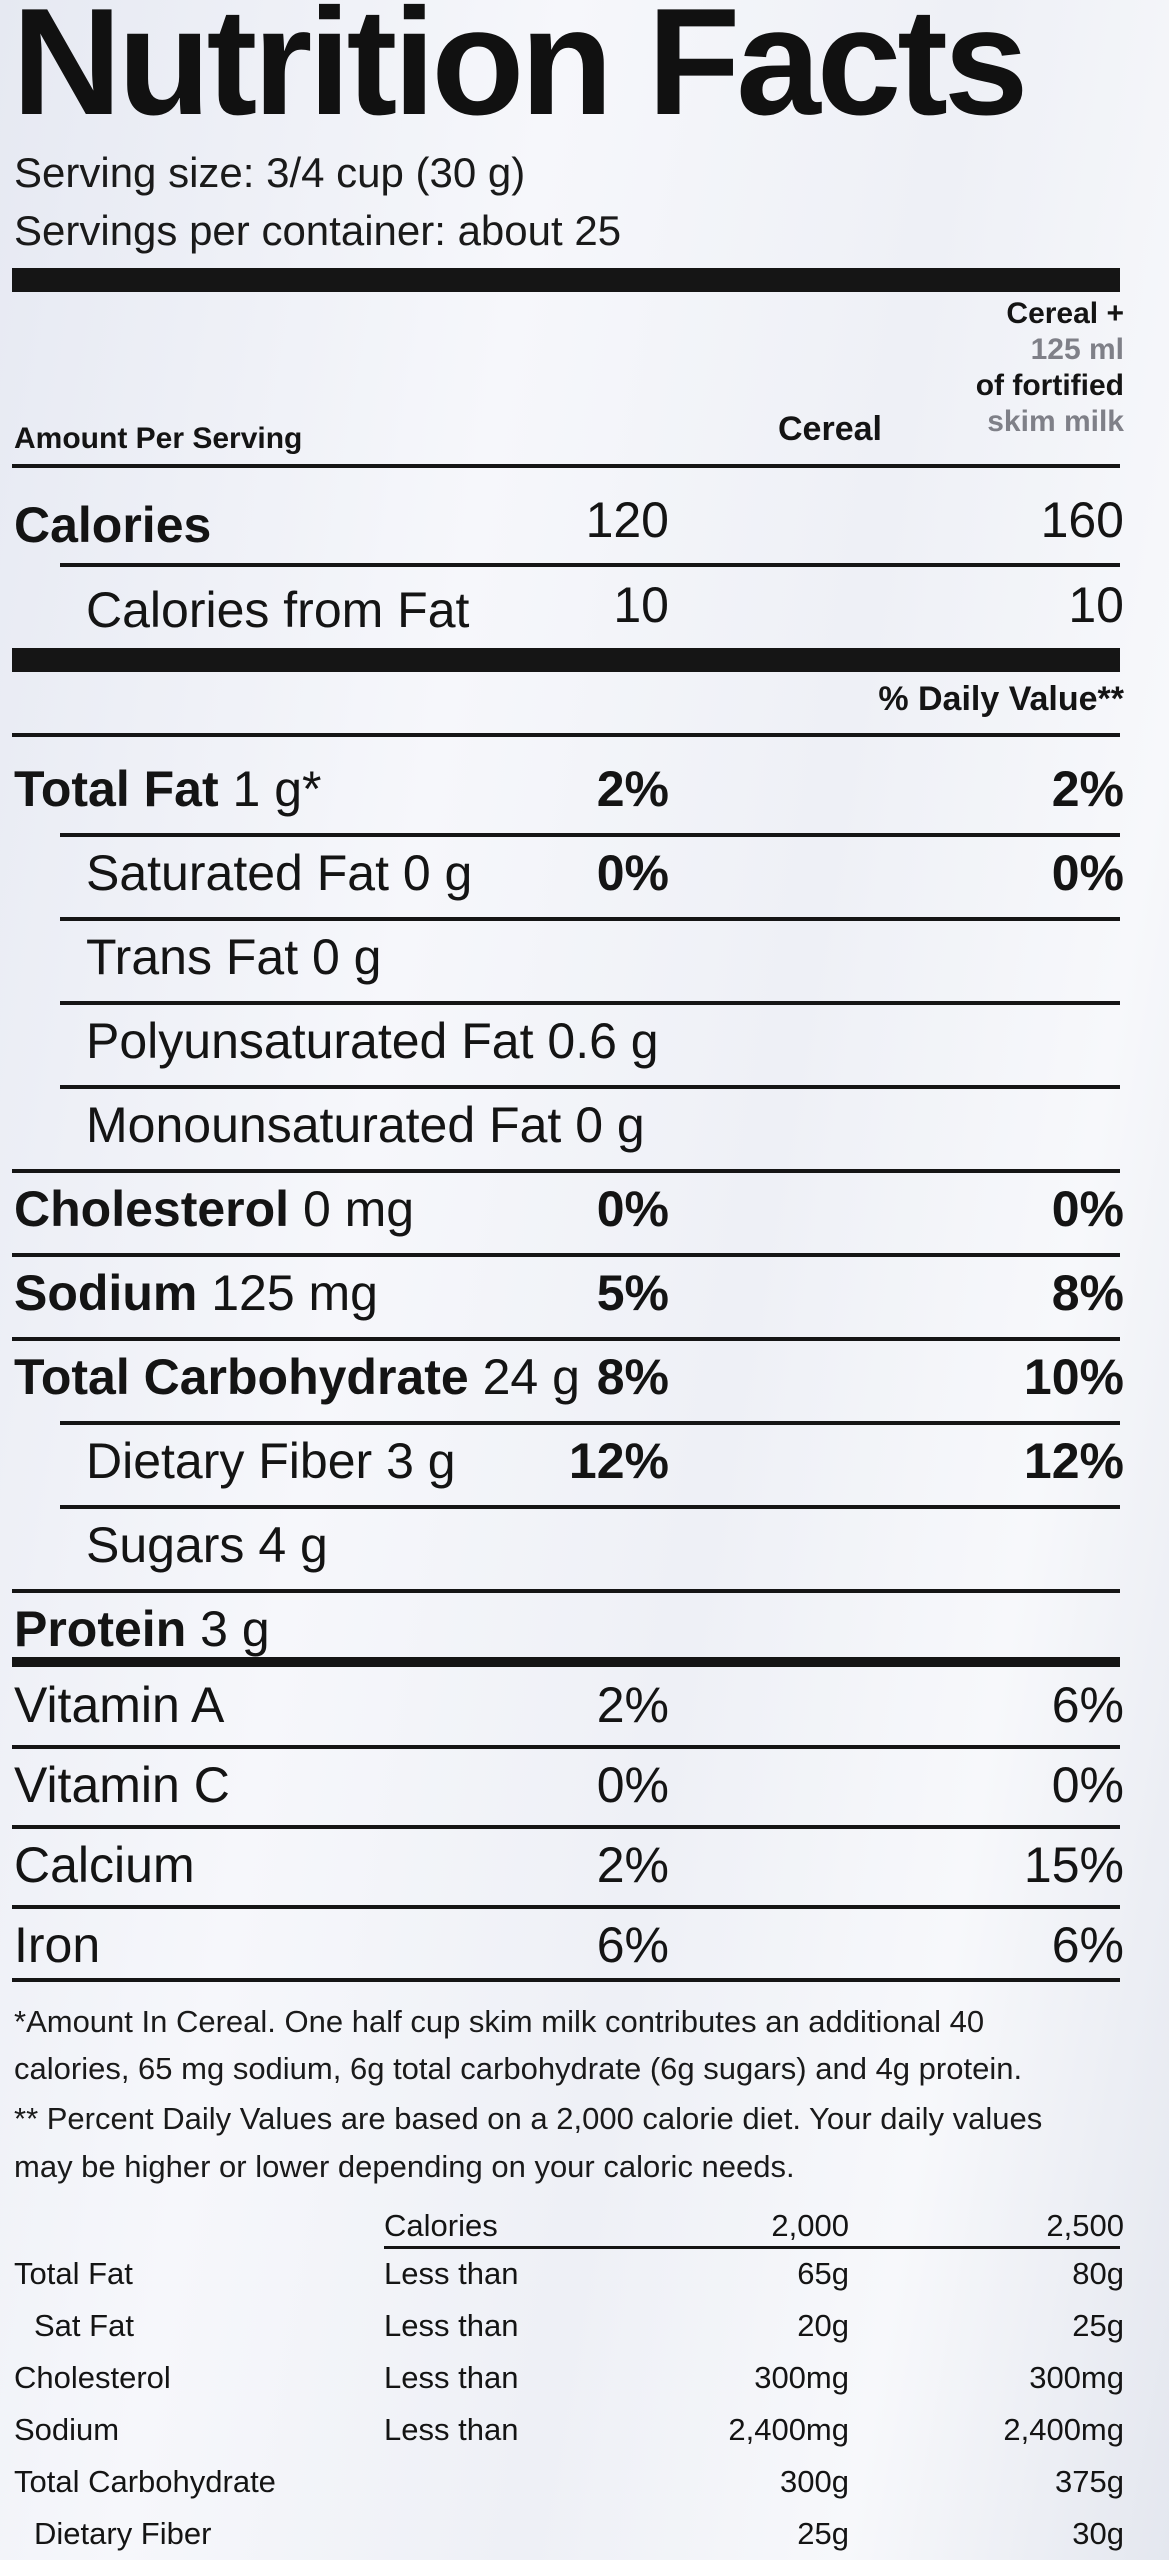 This screenshot has width=1169, height=2560. I want to click on nutrient-amount: 24 g, so click(524, 1377).